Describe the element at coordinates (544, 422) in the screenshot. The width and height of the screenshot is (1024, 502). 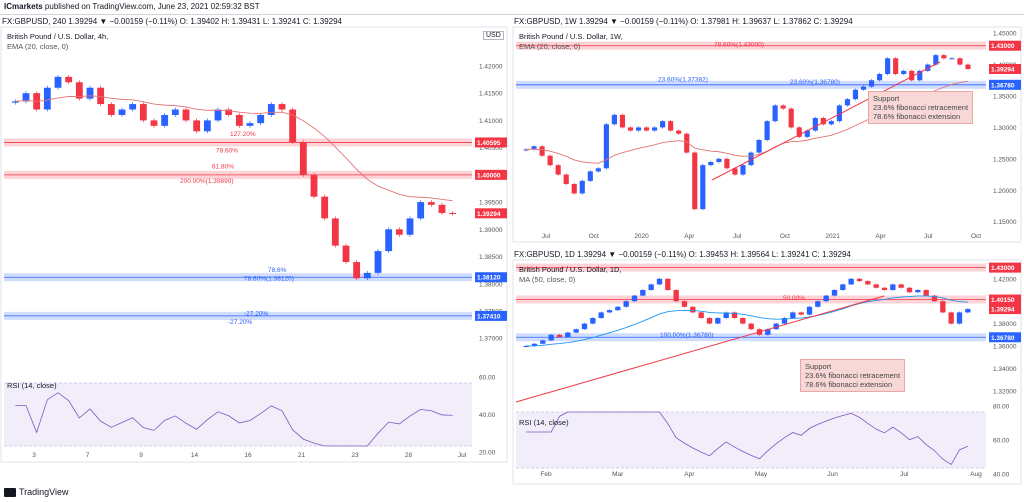
I see `panel-1d-rsi-label: RSI (14, close)` at that location.